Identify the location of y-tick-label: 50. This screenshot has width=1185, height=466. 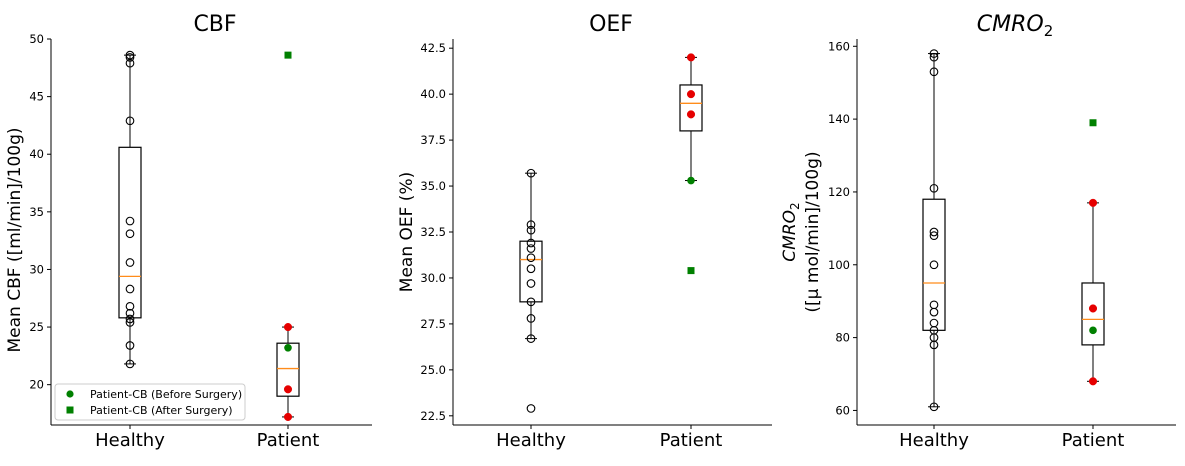
(36, 39).